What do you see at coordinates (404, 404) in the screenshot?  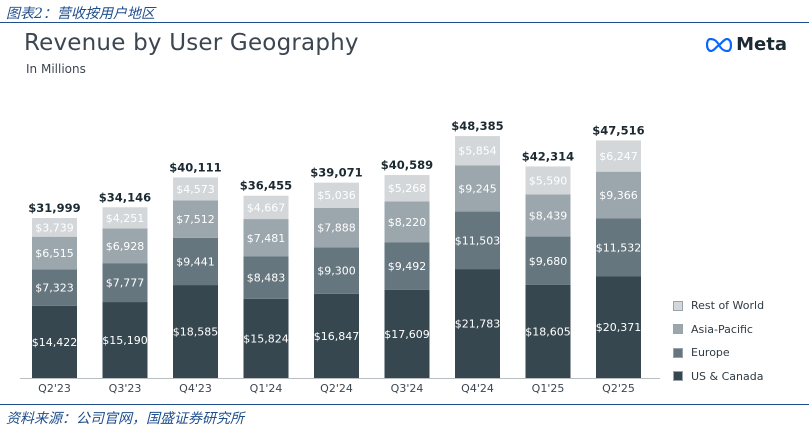 I see `caption-rule-bottom` at bounding box center [404, 404].